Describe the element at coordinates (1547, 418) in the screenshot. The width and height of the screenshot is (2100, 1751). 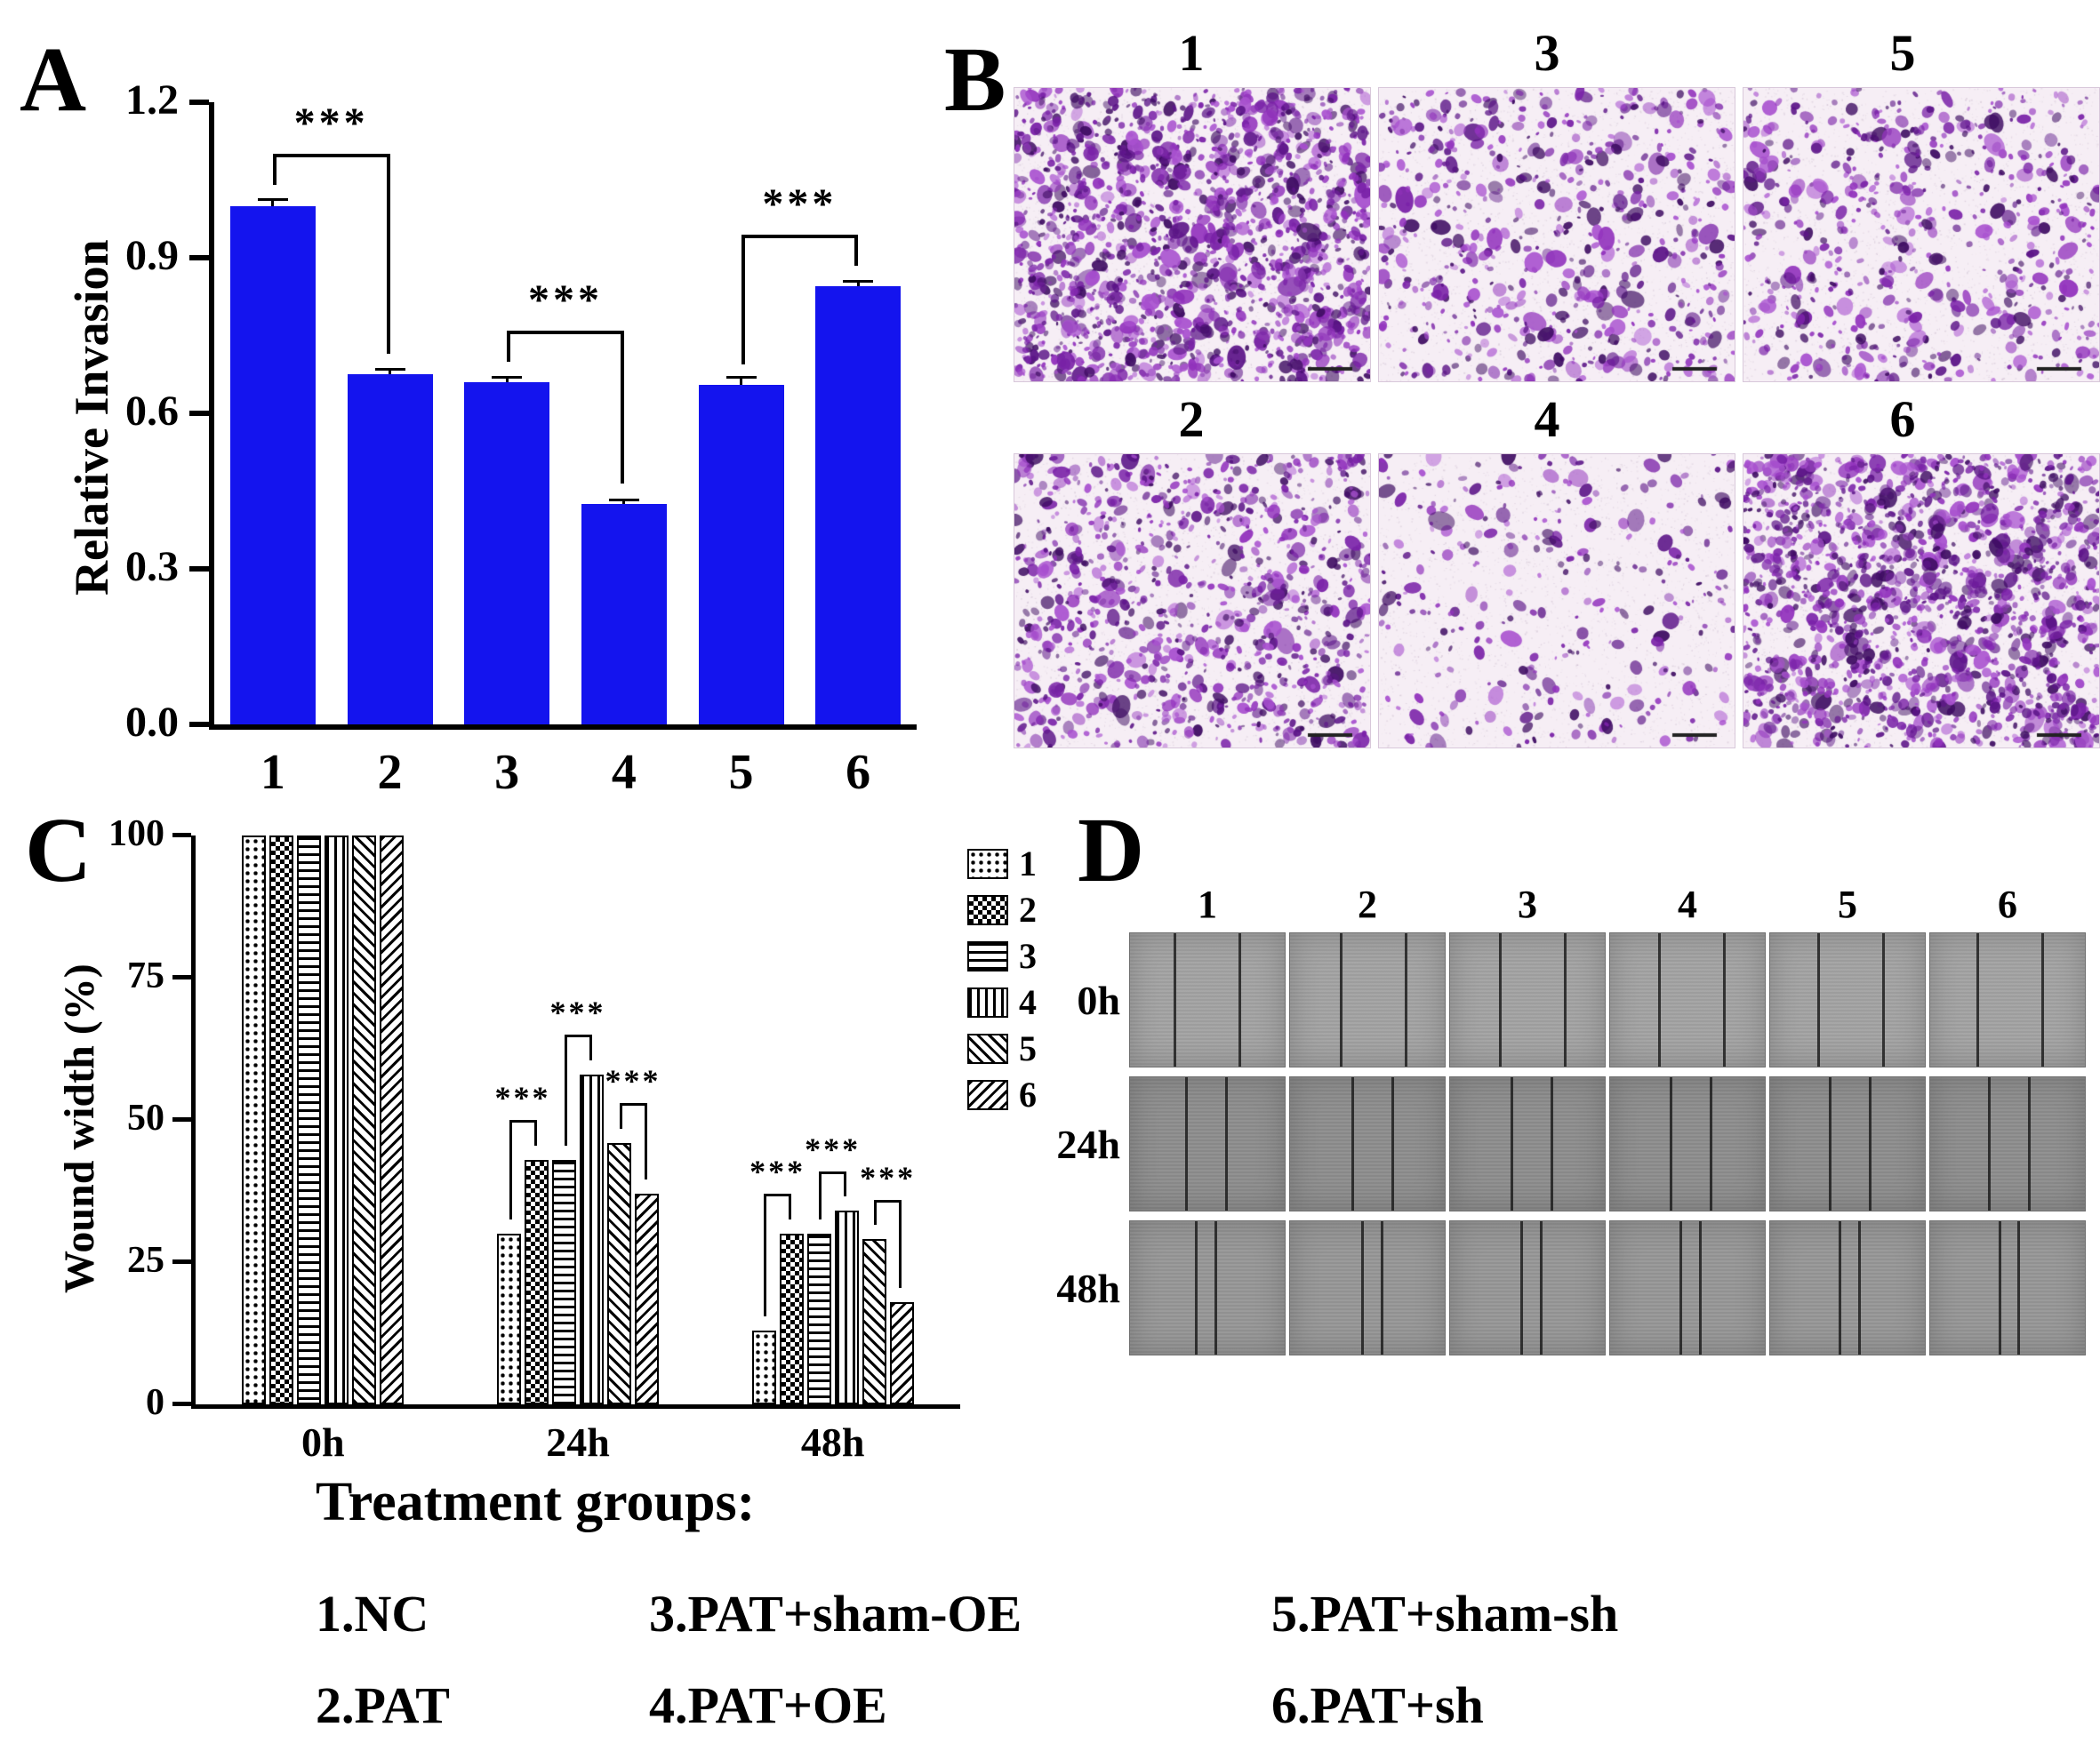
I see `invasion-image-number-4: 4` at that location.